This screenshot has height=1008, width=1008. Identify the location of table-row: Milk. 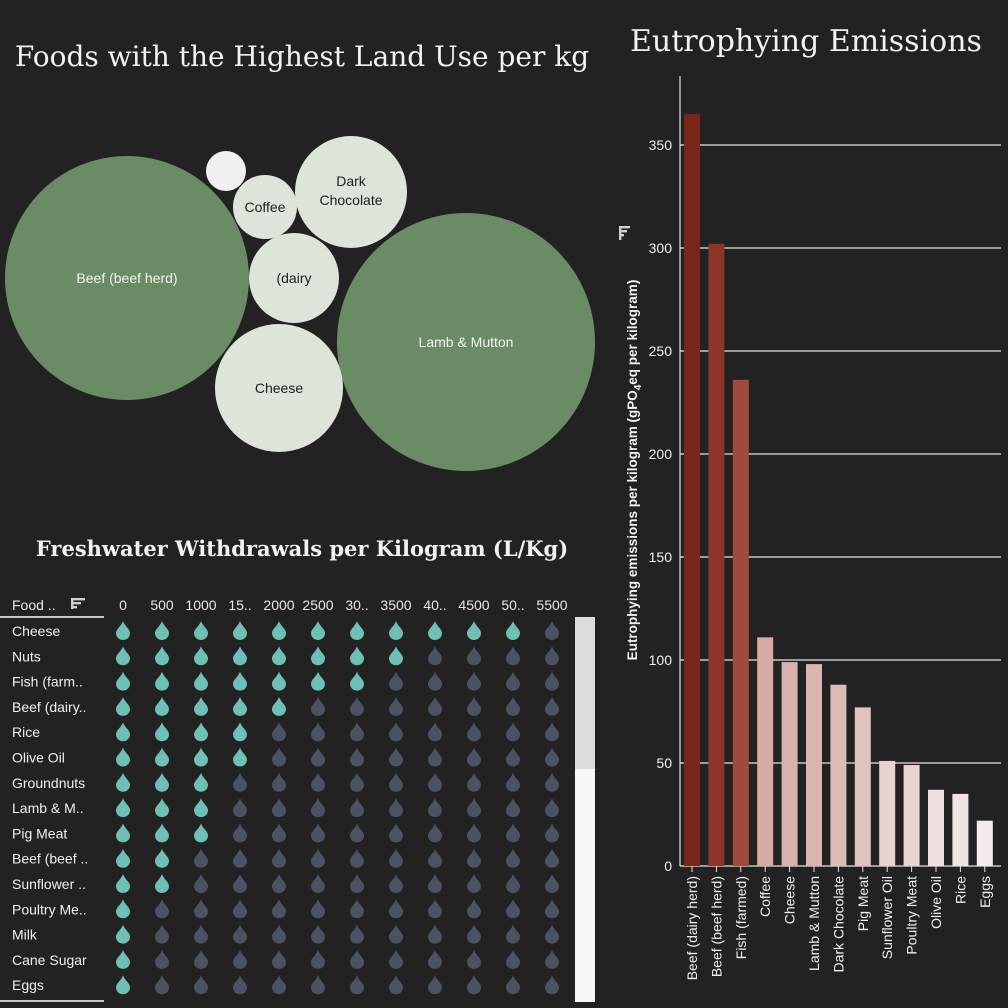
(285, 934).